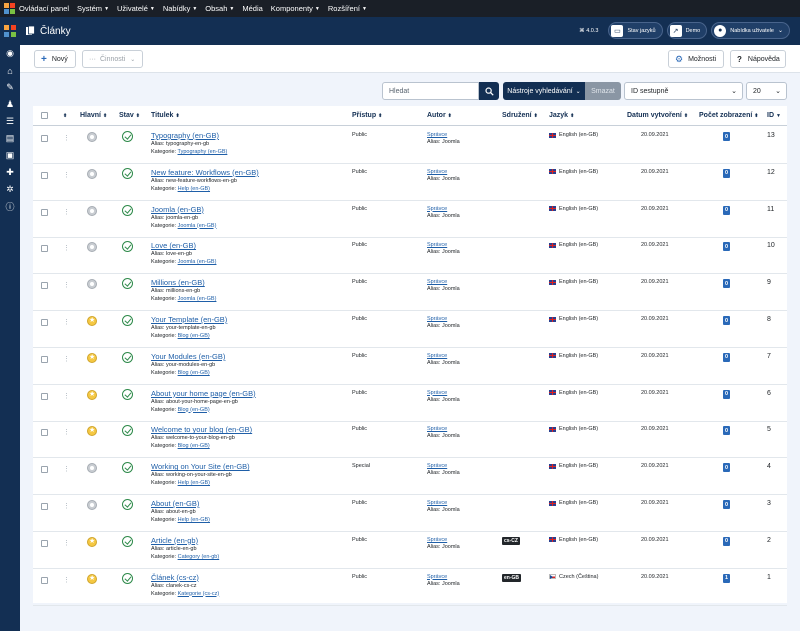 The image size is (800, 631). I want to click on menubar-item: Média, so click(252, 8).